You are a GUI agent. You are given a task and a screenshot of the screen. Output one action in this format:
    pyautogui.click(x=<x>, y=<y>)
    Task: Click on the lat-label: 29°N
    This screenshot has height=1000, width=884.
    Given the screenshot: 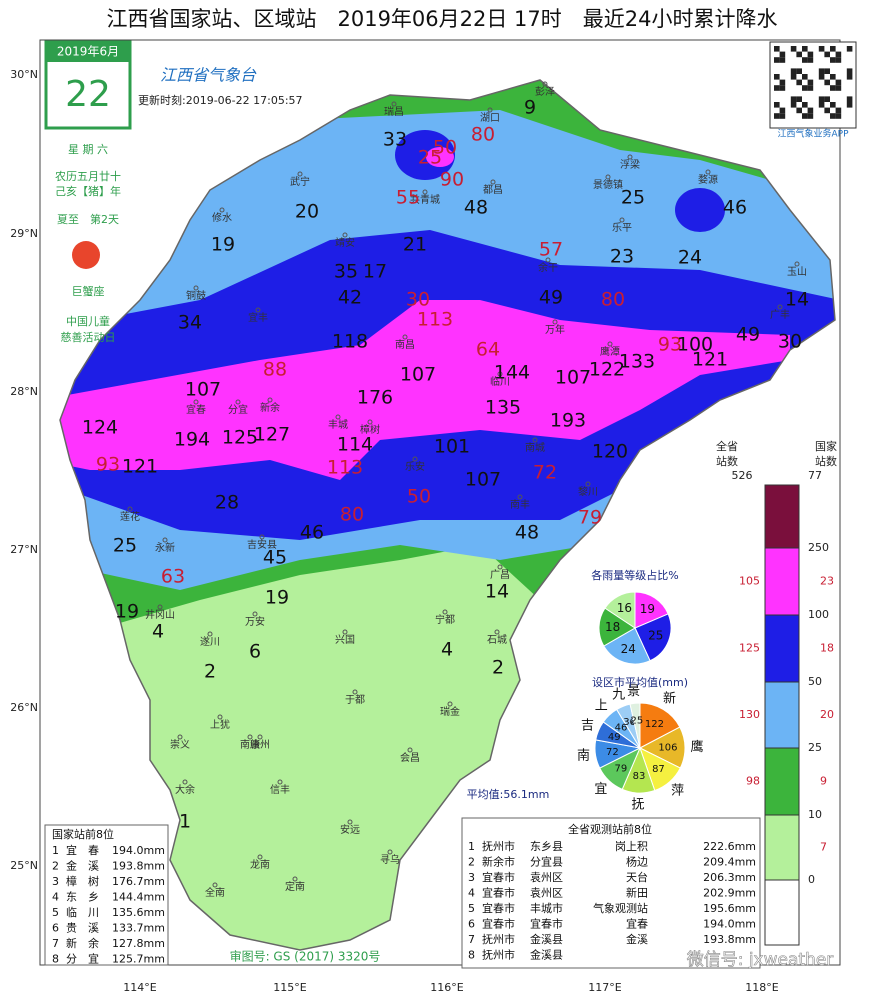 What is the action you would take?
    pyautogui.click(x=24, y=233)
    